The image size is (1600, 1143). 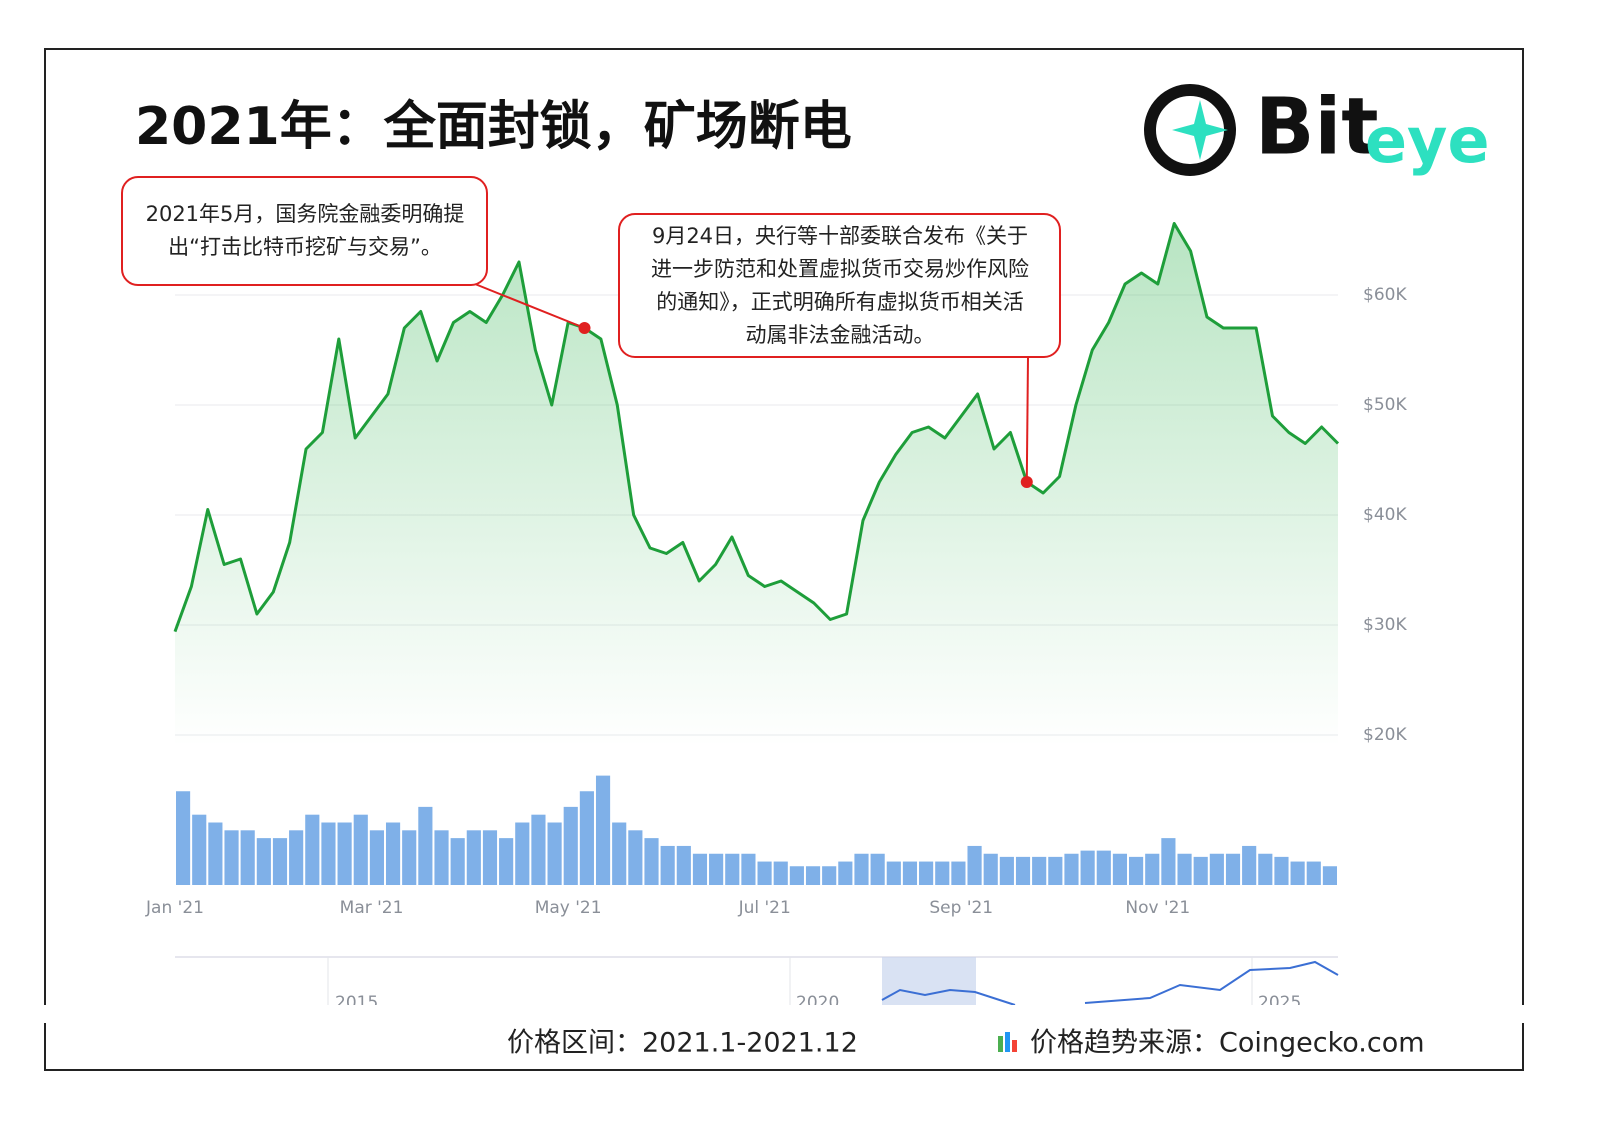 What do you see at coordinates (1385, 405) in the screenshot?
I see `y-tick-label: $50K` at bounding box center [1385, 405].